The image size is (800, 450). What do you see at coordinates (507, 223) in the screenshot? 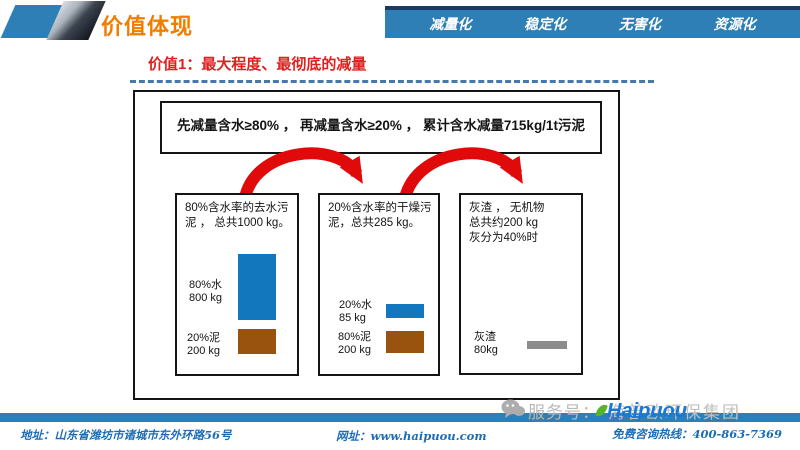
I see `stage-title: 灰渣 ， 无机物 总共约200 kg 灰分为40%时` at bounding box center [507, 223].